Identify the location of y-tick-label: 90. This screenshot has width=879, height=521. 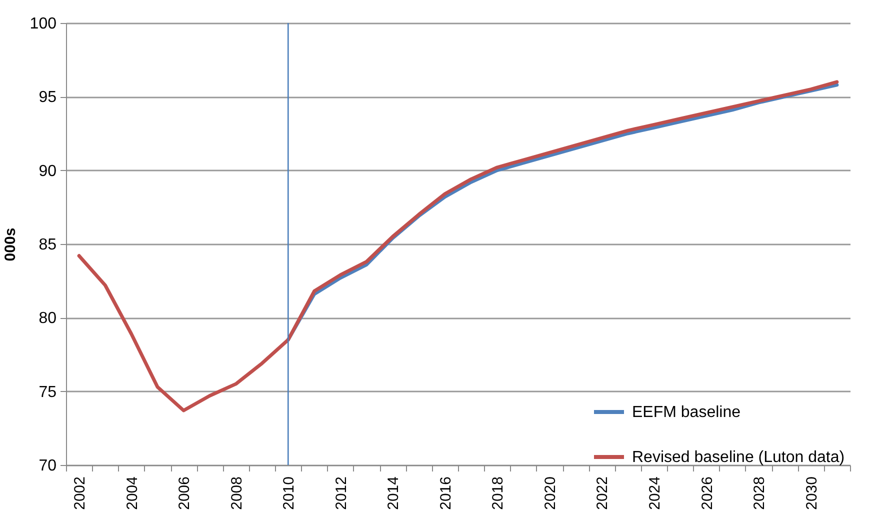
(47, 171).